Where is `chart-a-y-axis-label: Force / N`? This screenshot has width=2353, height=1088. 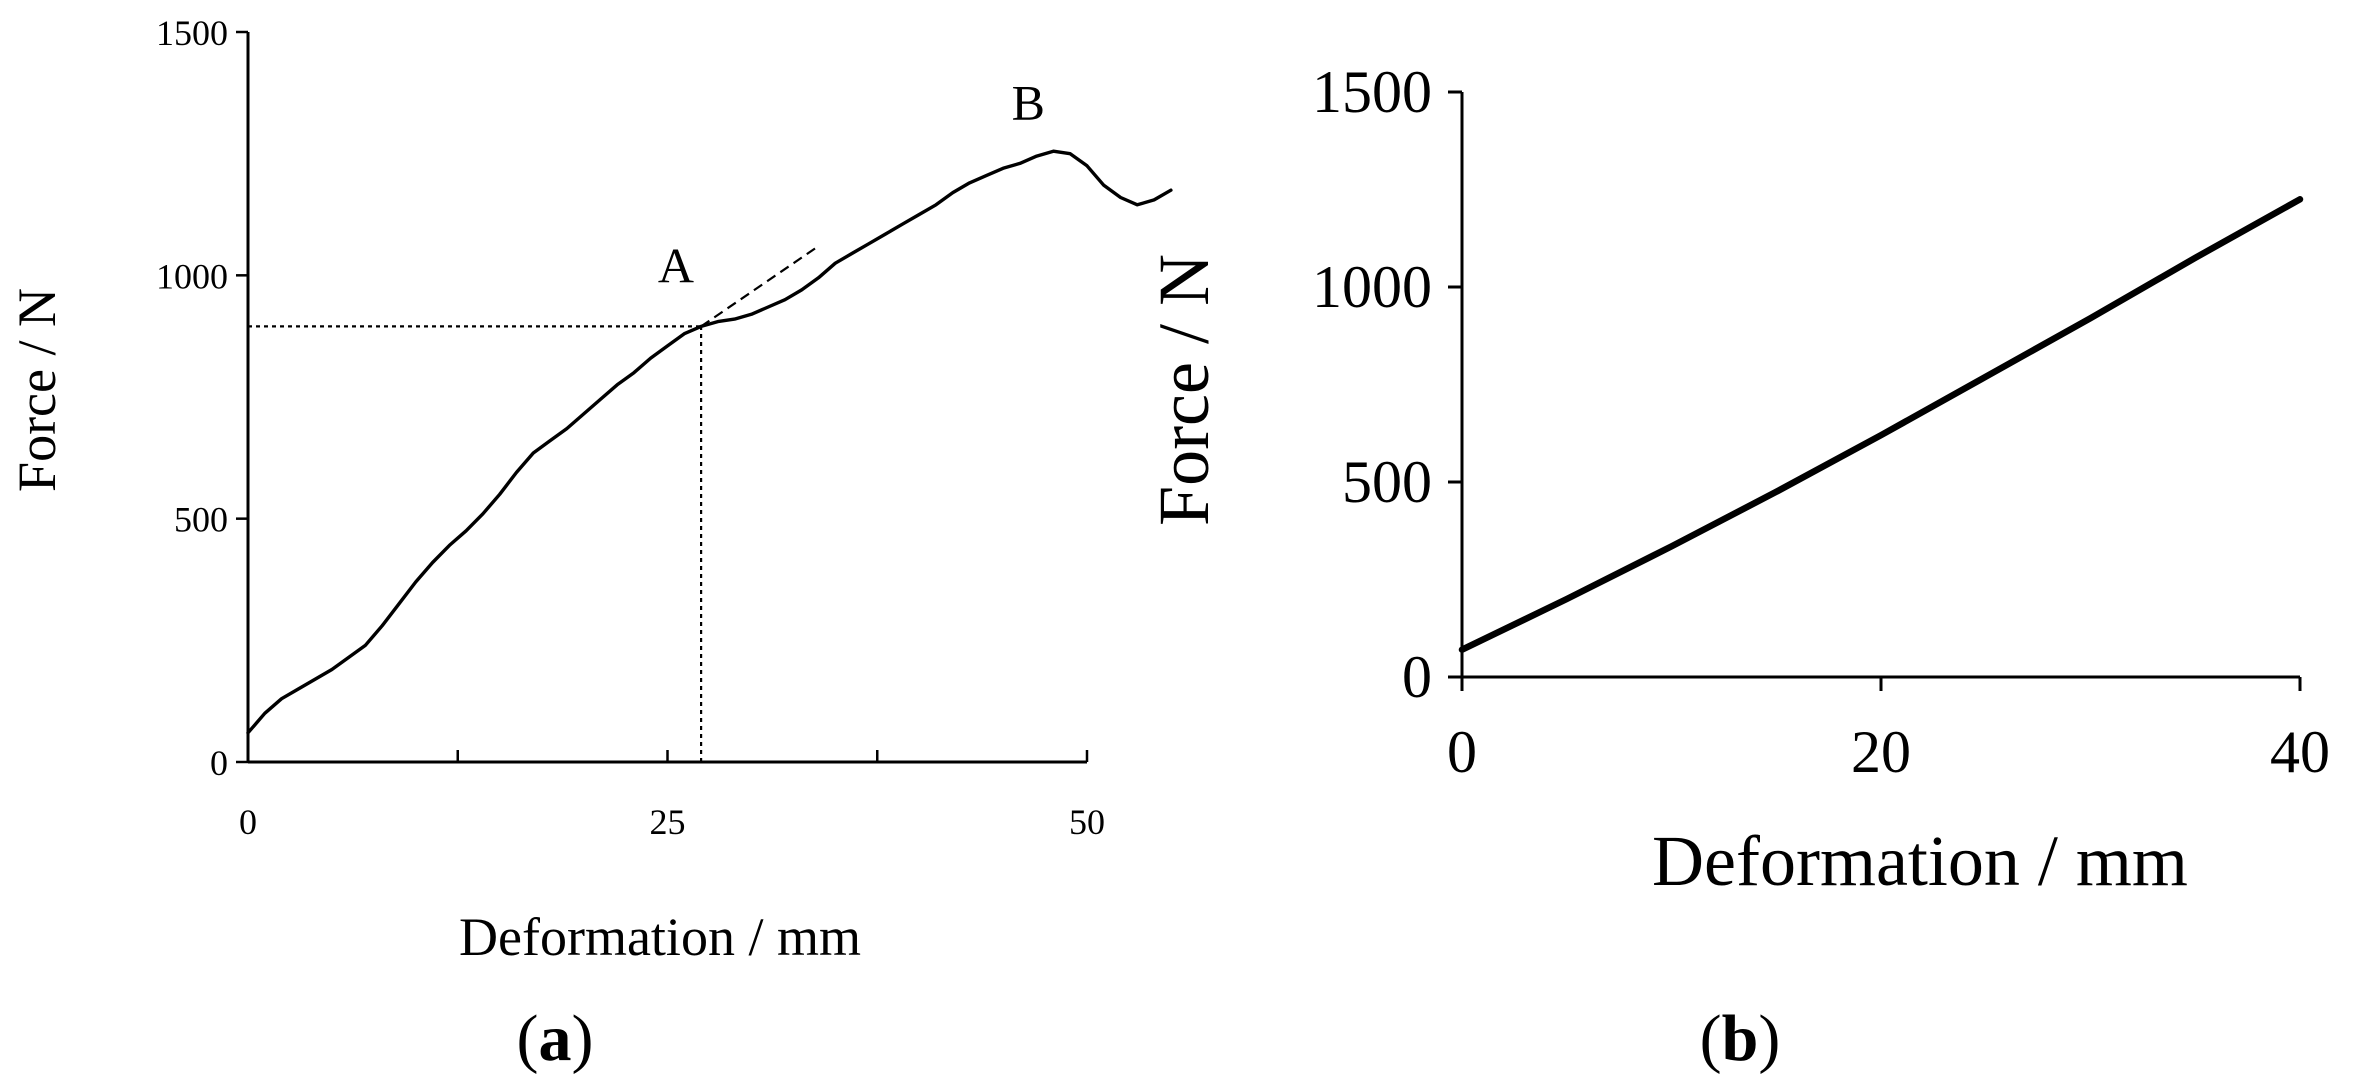 chart-a-y-axis-label: Force / N is located at coordinates (37, 390).